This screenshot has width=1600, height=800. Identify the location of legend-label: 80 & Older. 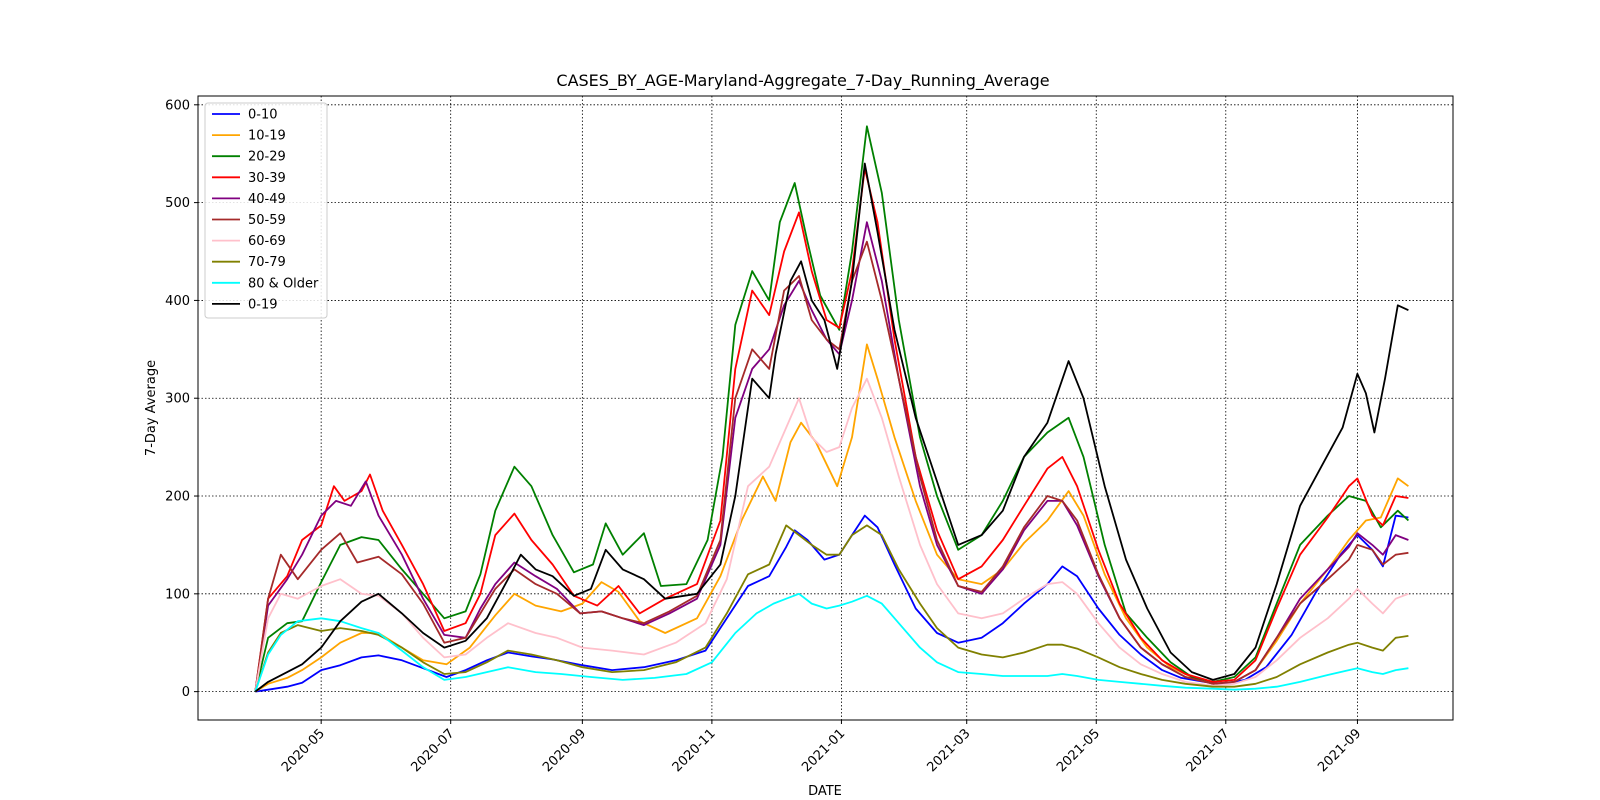
(283, 283).